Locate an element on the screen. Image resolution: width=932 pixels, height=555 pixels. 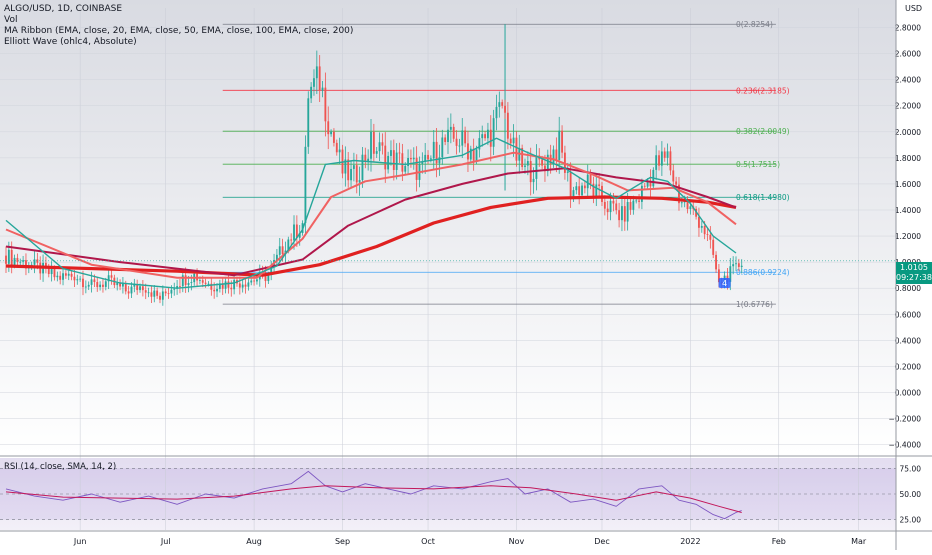
y-tick-label: 2.6000 is located at coordinates (908, 54).